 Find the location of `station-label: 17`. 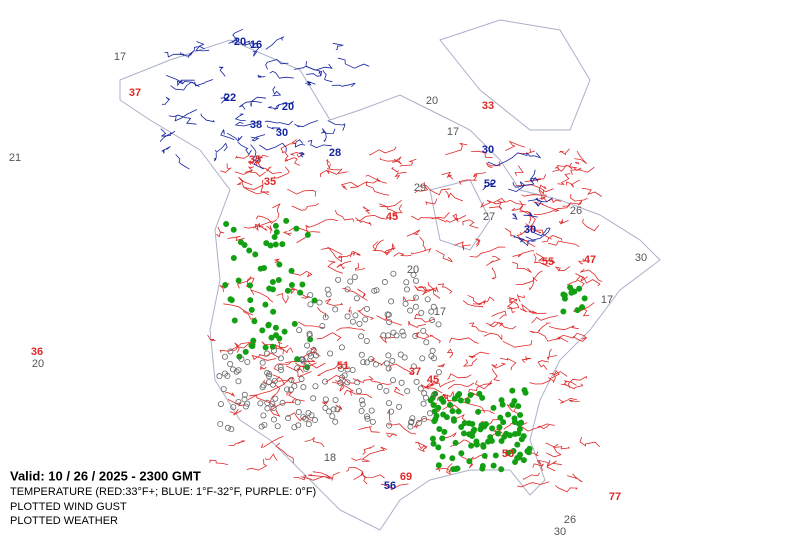

station-label: 17 is located at coordinates (453, 132).